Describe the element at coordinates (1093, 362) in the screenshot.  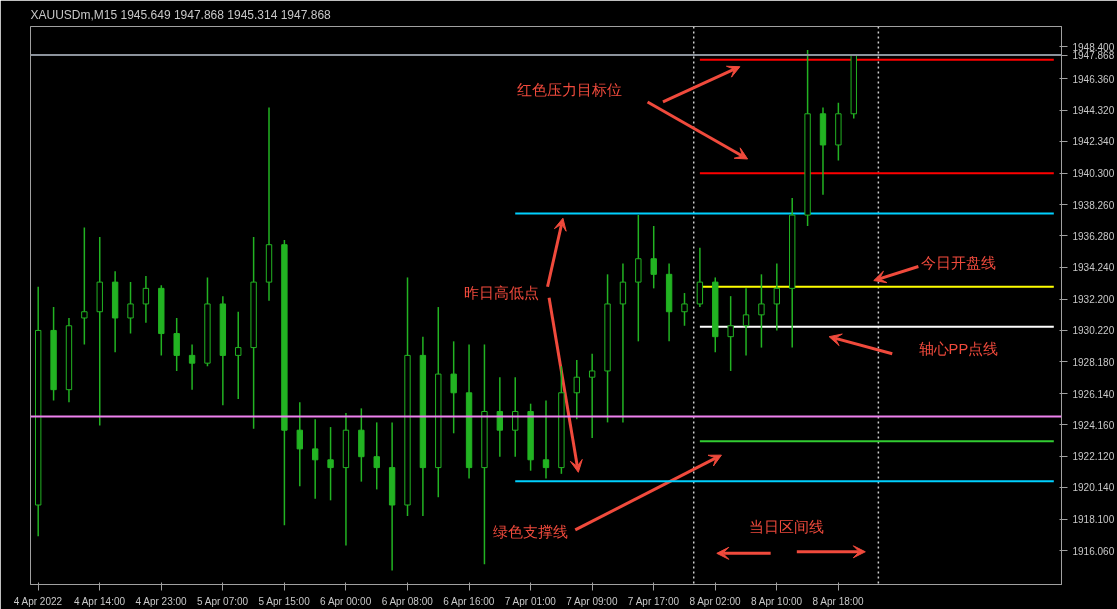
I see `y-tick-label: 1928.180` at that location.